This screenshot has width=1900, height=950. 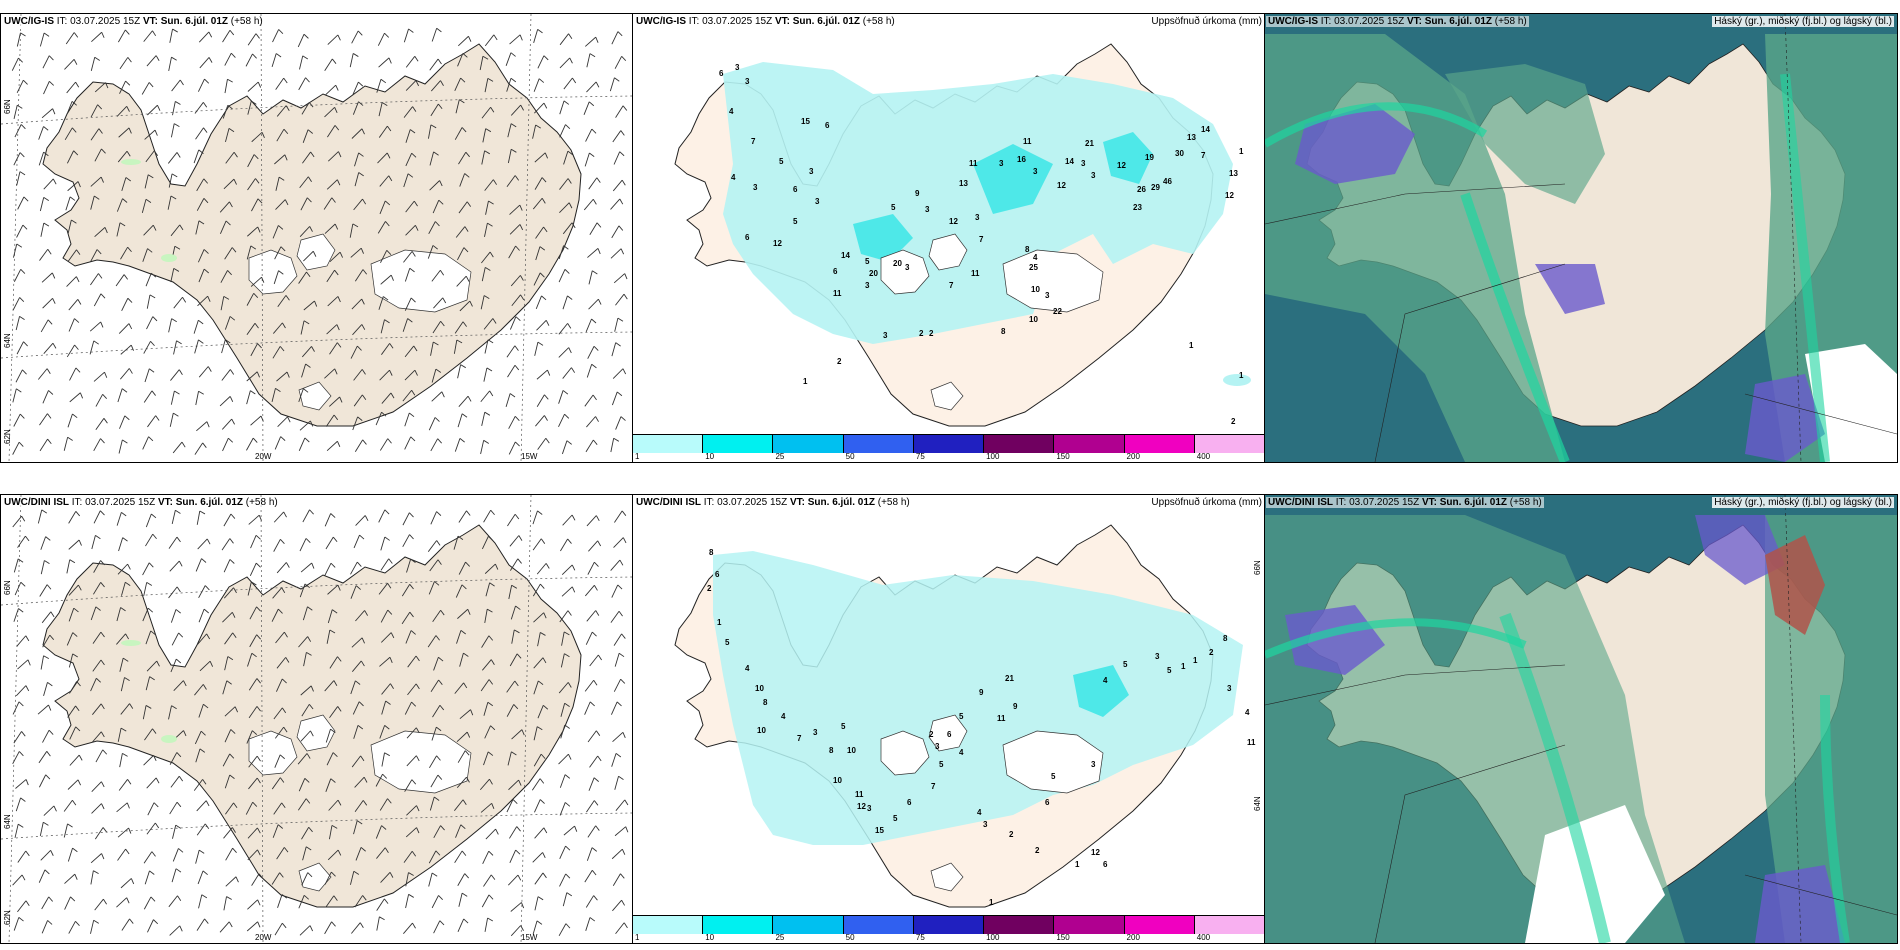 I want to click on colorbar-segment, so click(x=808, y=444).